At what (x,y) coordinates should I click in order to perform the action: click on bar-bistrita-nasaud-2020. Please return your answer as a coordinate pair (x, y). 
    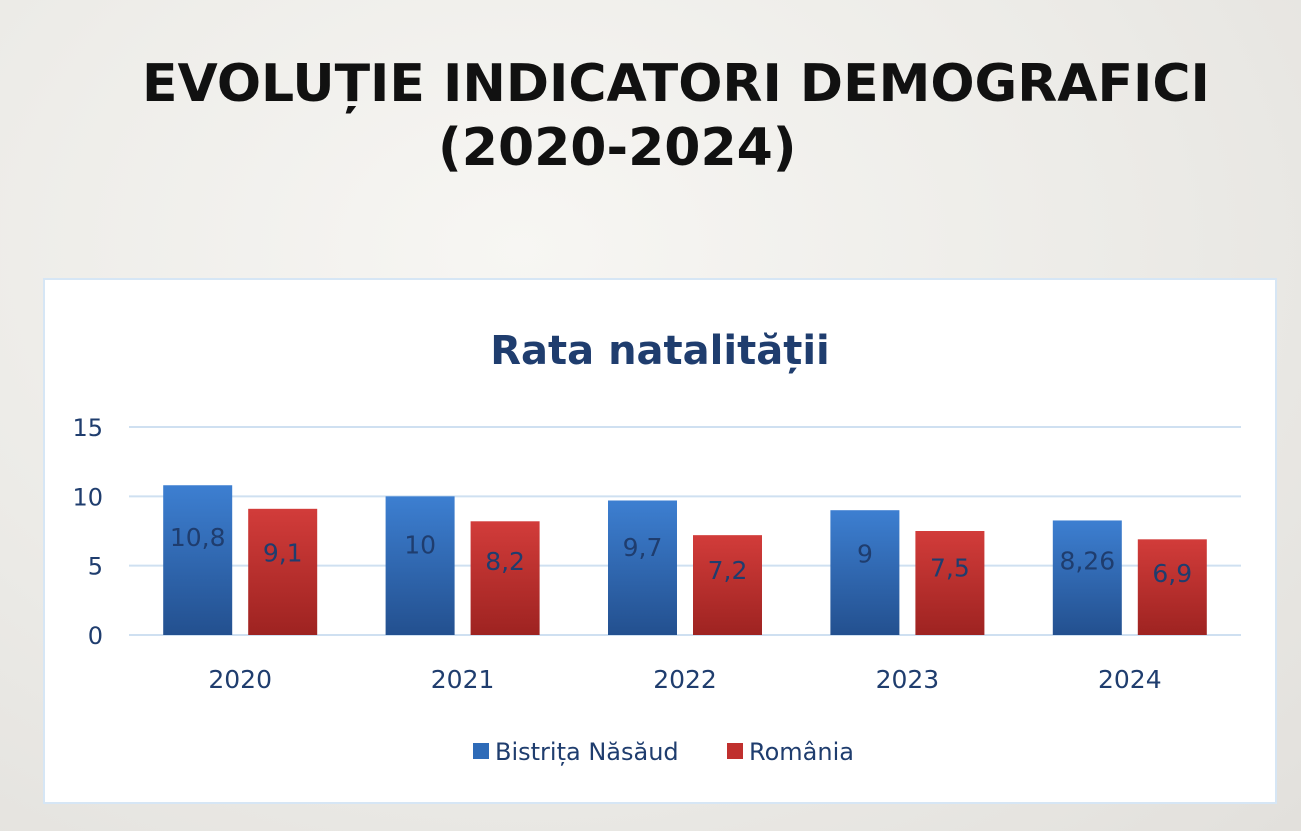
    Looking at the image, I should click on (198, 560).